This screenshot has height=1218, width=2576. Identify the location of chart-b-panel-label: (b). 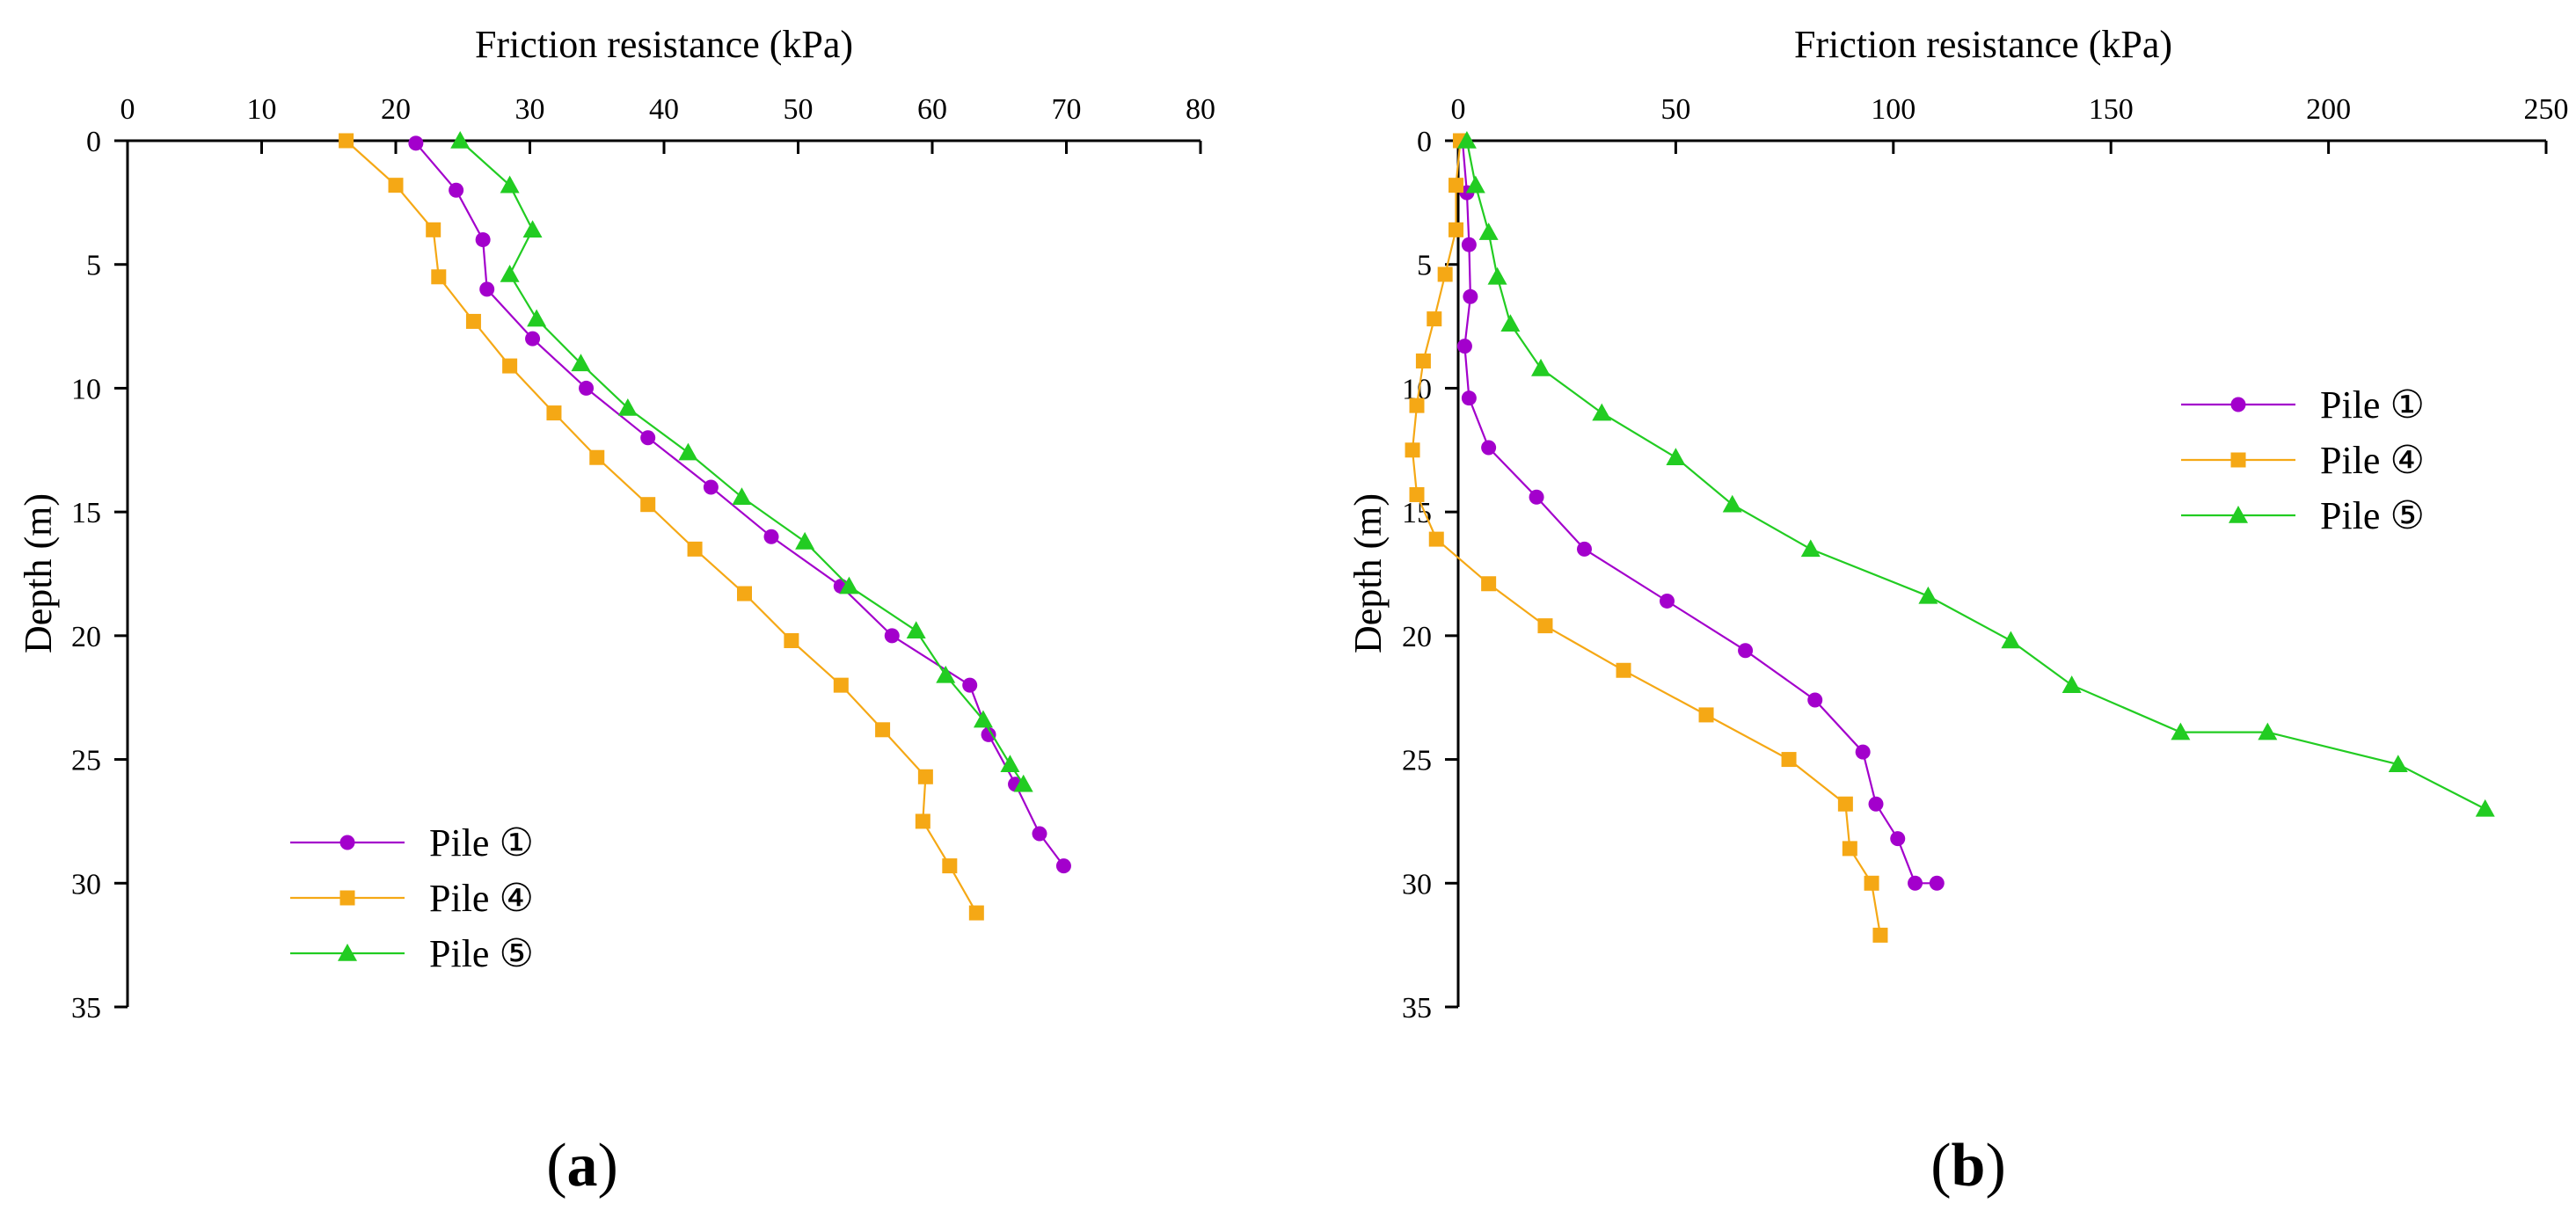
(1968, 1166).